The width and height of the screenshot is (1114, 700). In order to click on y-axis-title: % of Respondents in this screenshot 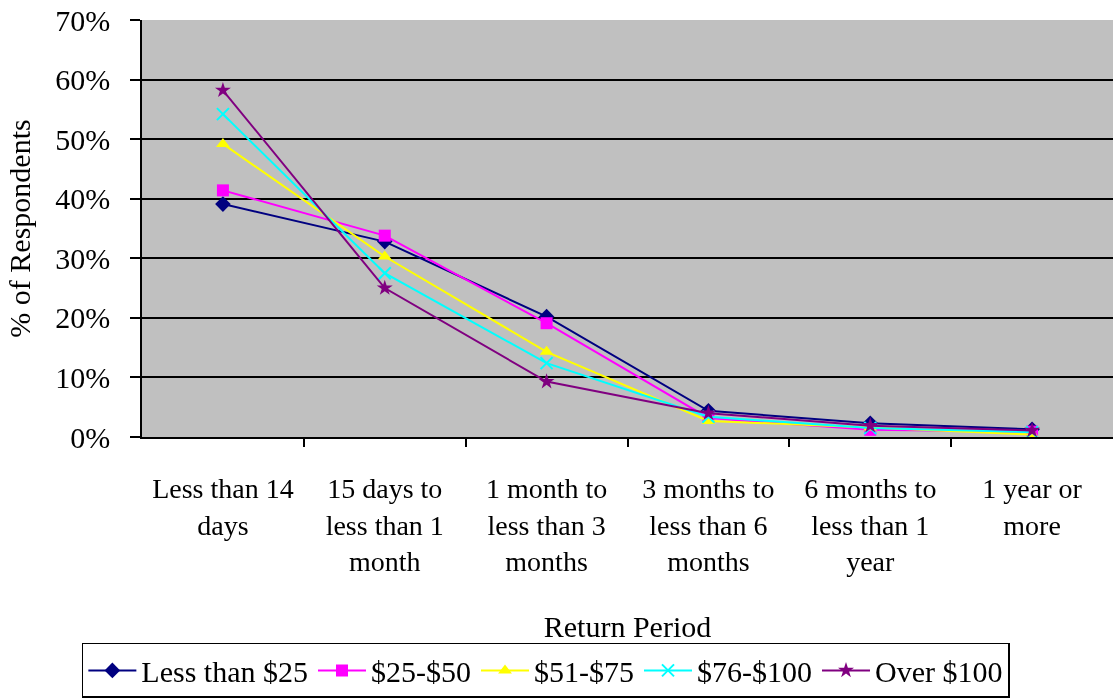, I will do `click(19, 228)`.